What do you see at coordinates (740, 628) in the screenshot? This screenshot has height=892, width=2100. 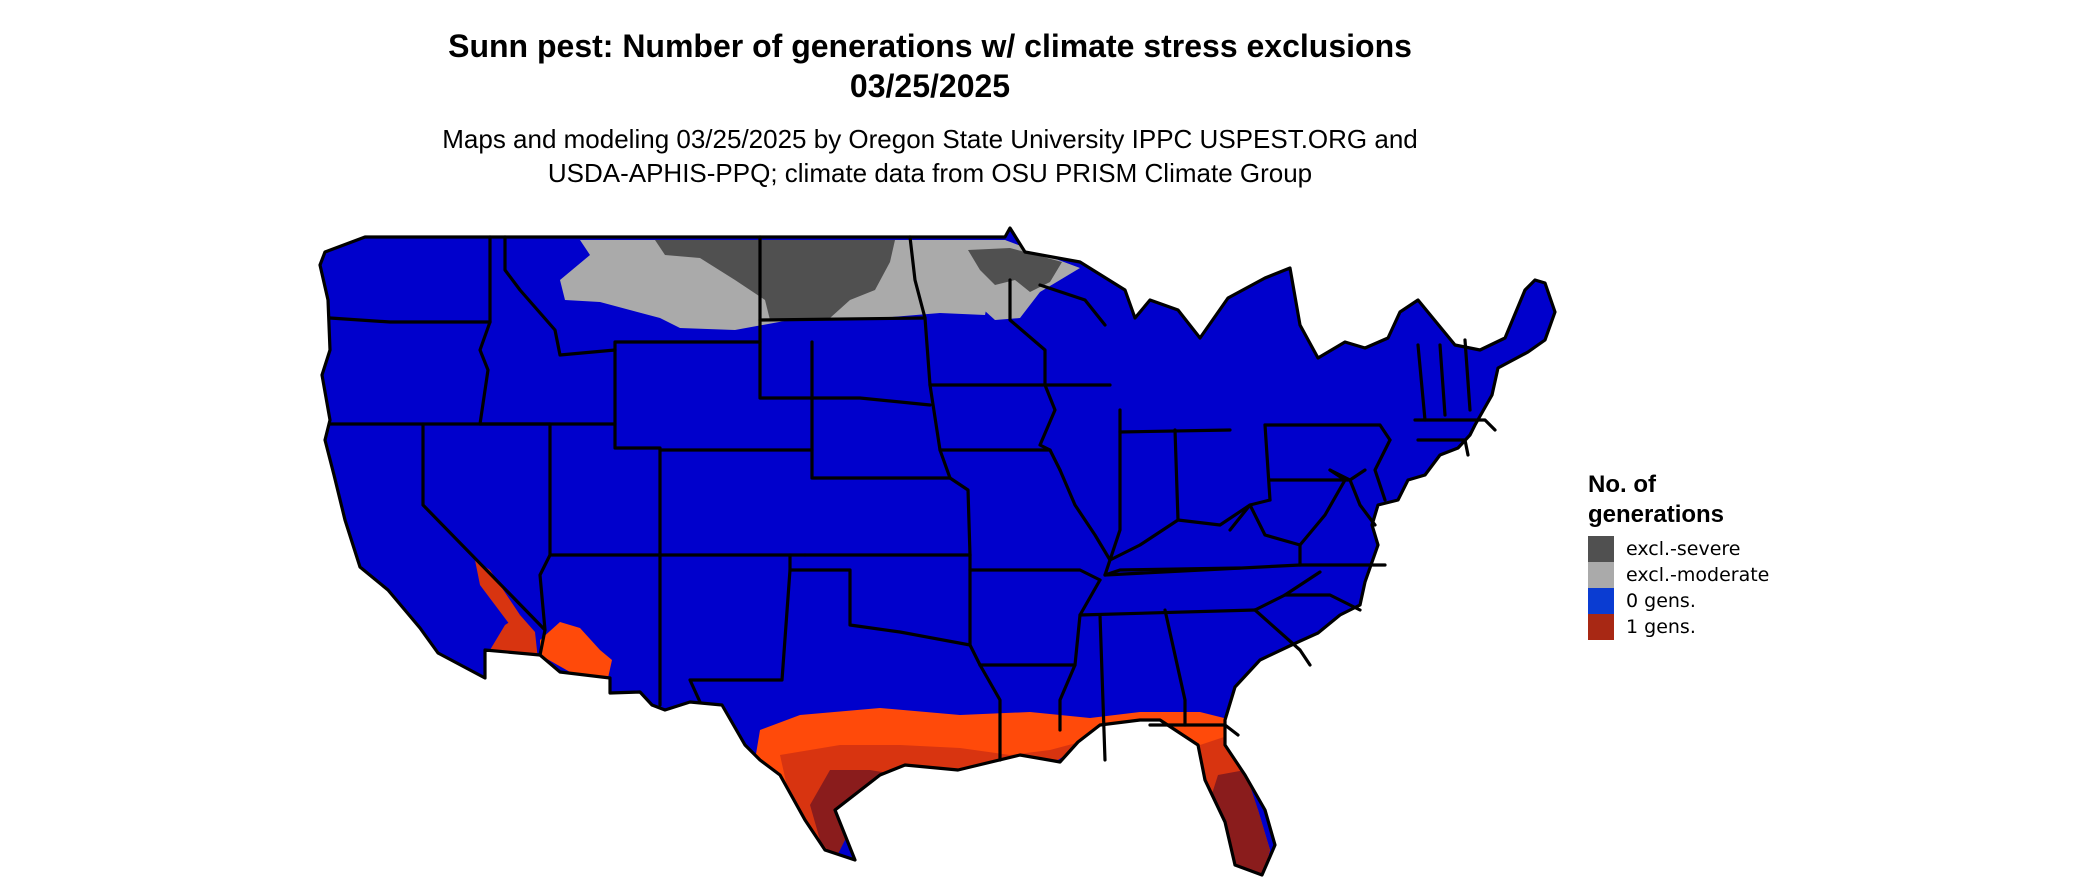 I see `border-nm-tx` at bounding box center [740, 628].